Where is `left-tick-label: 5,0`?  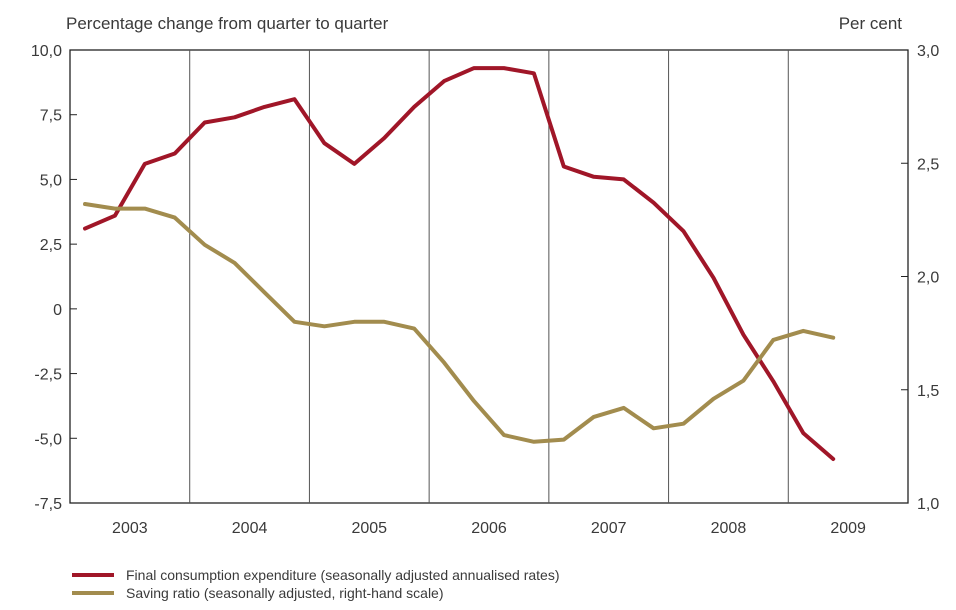 left-tick-label: 5,0 is located at coordinates (51, 180).